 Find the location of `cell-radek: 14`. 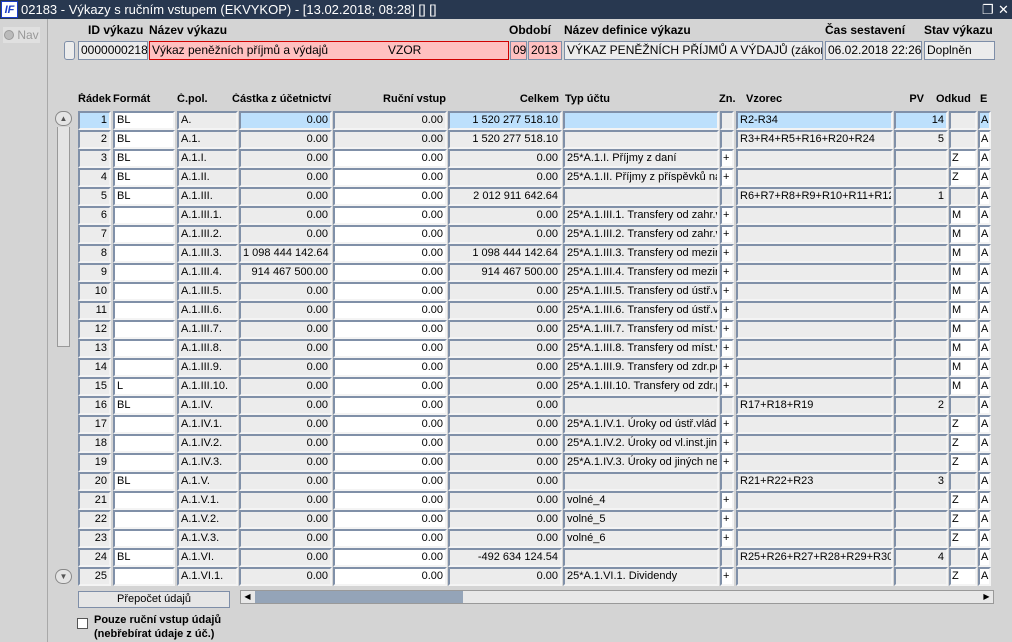

cell-radek: 14 is located at coordinates (94, 367).